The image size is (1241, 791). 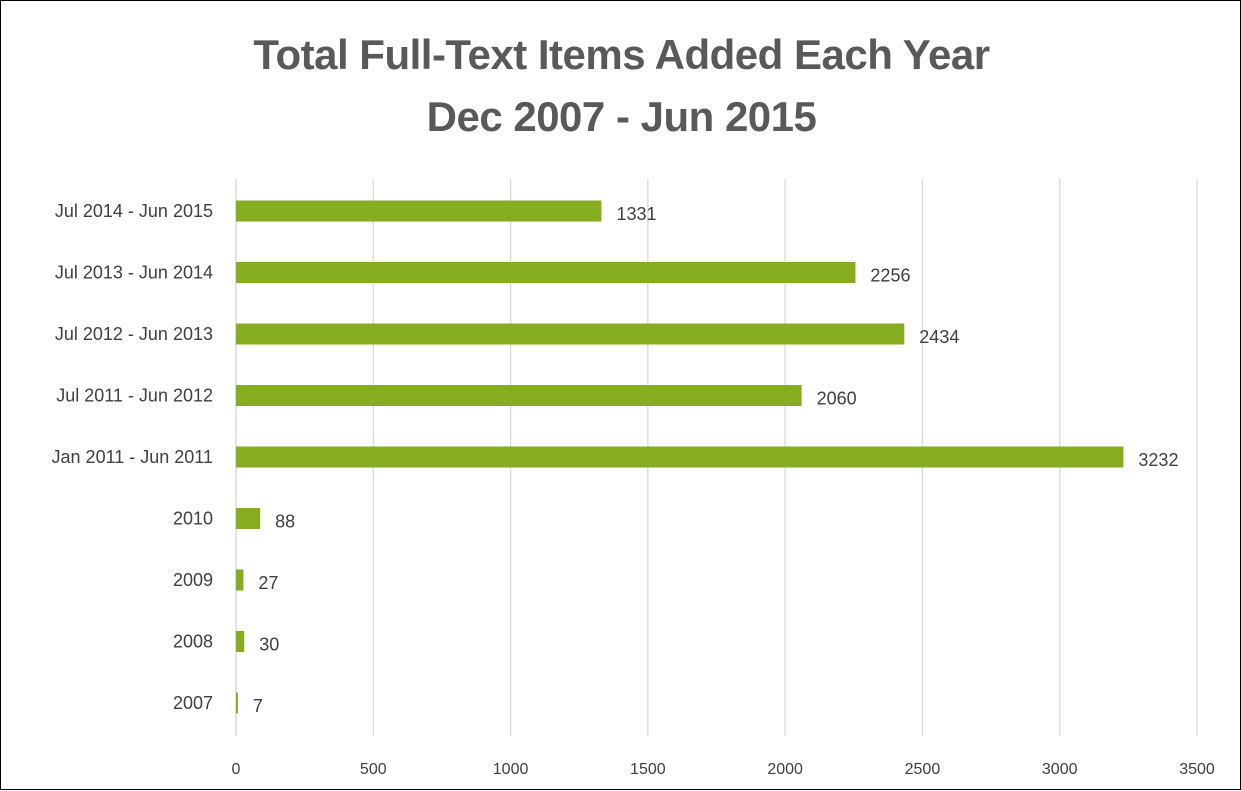 I want to click on x-tick-label: 3000, so click(x=1060, y=769).